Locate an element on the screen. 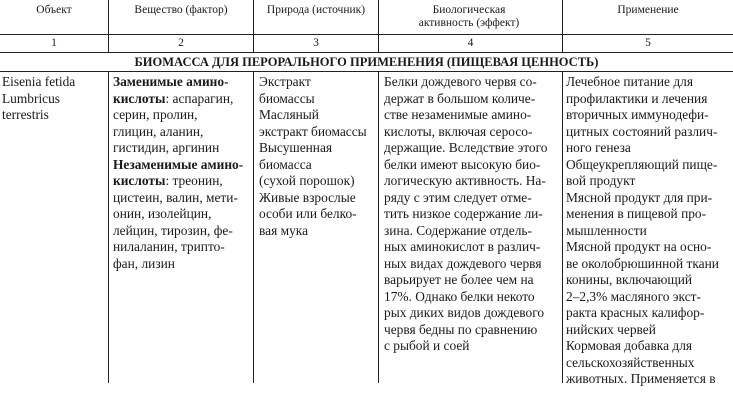 The width and height of the screenshot is (733, 412). text-line: мышленности is located at coordinates (606, 230).